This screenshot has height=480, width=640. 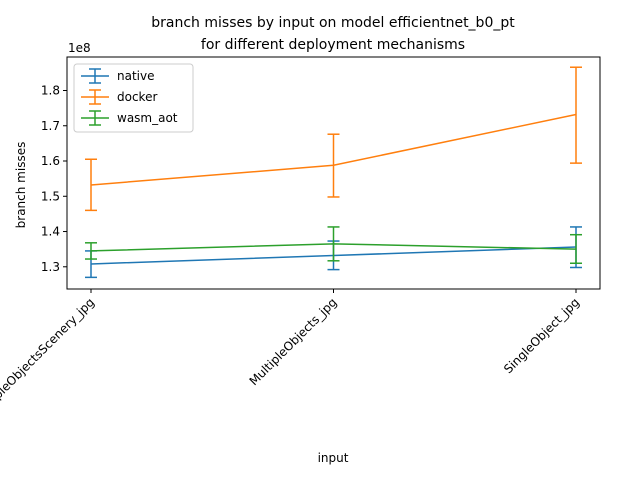 What do you see at coordinates (50, 196) in the screenshot?
I see `y-tick-label: 1.5` at bounding box center [50, 196].